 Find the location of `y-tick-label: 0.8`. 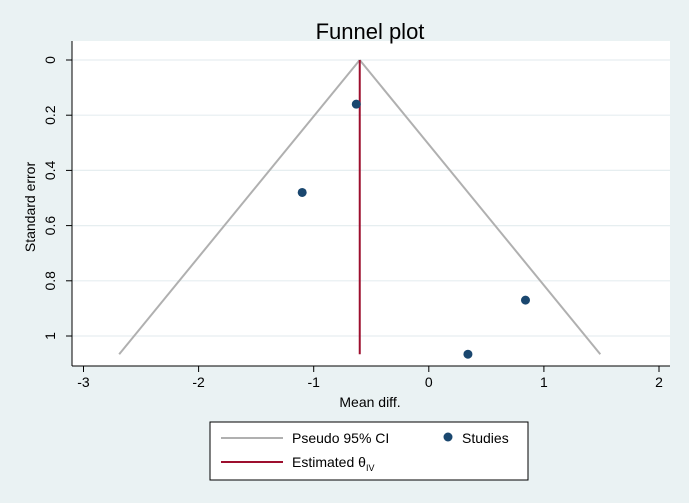

y-tick-label: 0.8 is located at coordinates (50, 281).